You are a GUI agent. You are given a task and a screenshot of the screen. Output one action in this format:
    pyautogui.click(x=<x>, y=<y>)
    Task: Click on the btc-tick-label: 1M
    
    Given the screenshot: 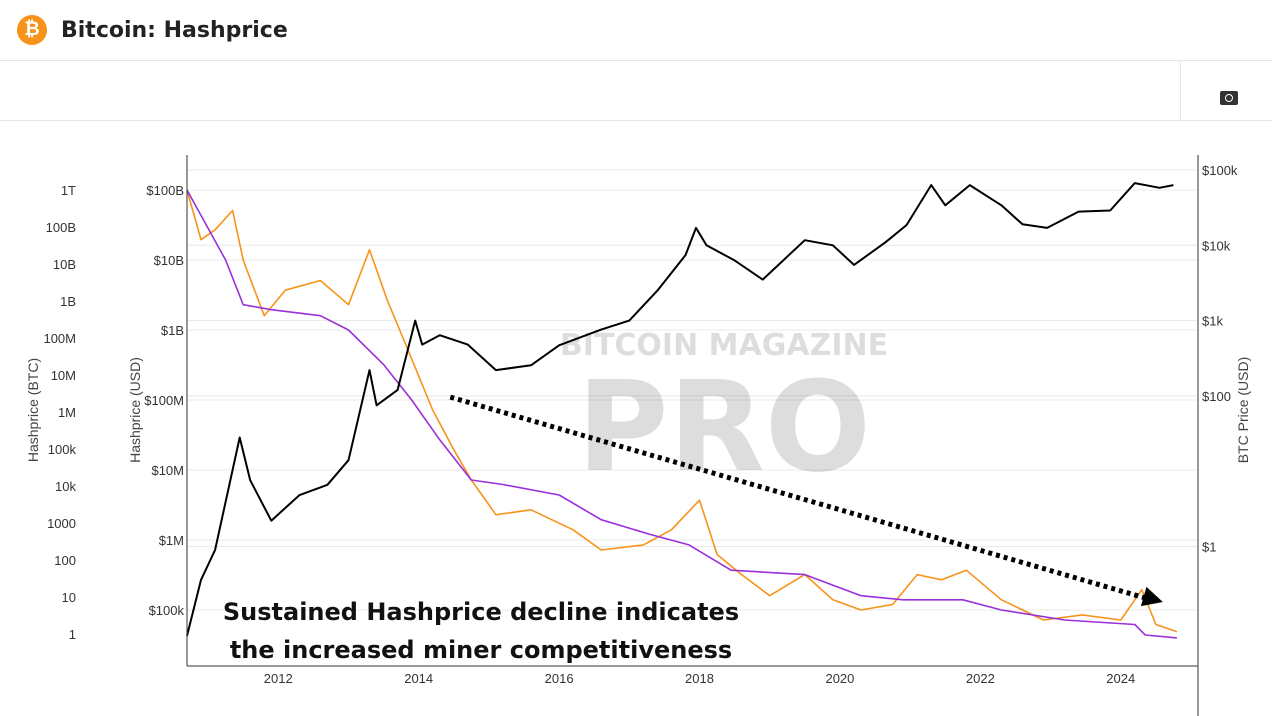 What is the action you would take?
    pyautogui.click(x=67, y=412)
    